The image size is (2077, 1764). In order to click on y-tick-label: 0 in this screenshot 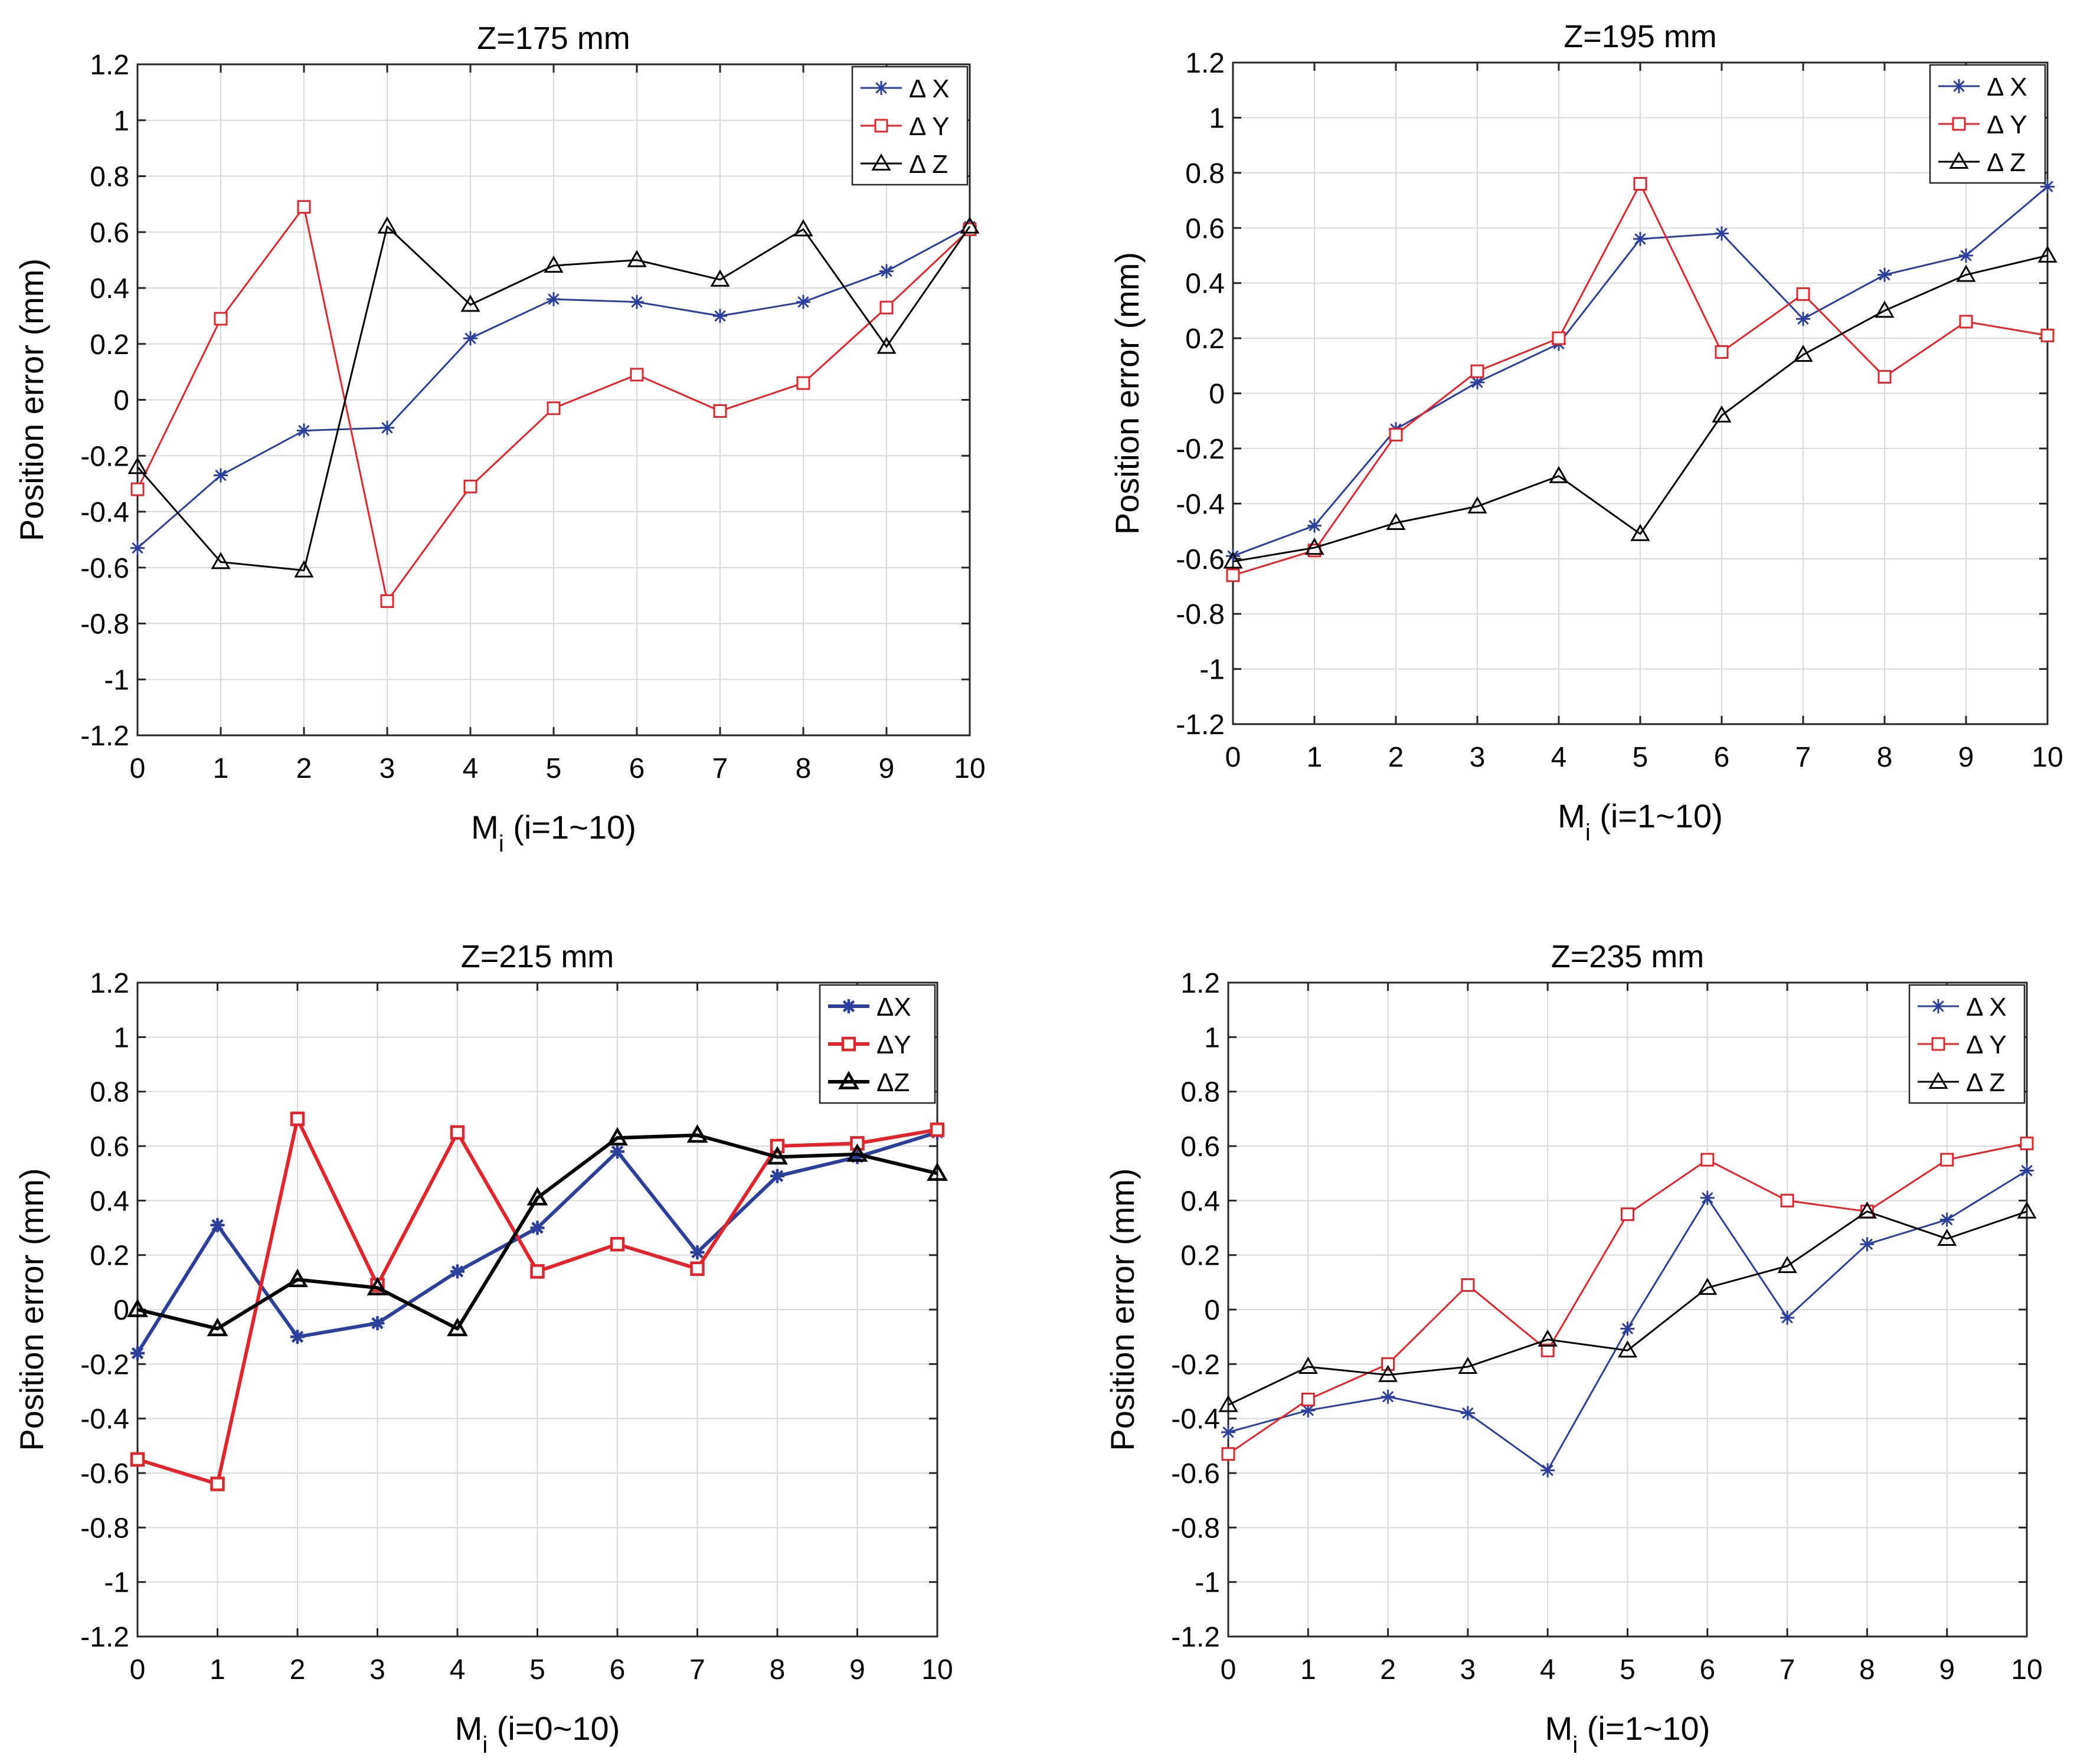, I will do `click(1212, 1310)`.